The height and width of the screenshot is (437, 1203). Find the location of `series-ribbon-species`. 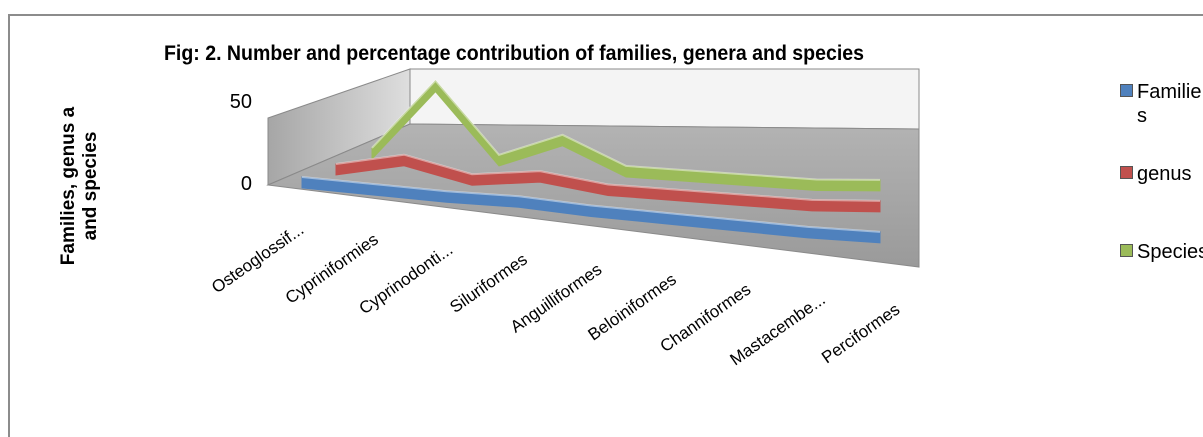

series-ribbon-species is located at coordinates (626, 135).